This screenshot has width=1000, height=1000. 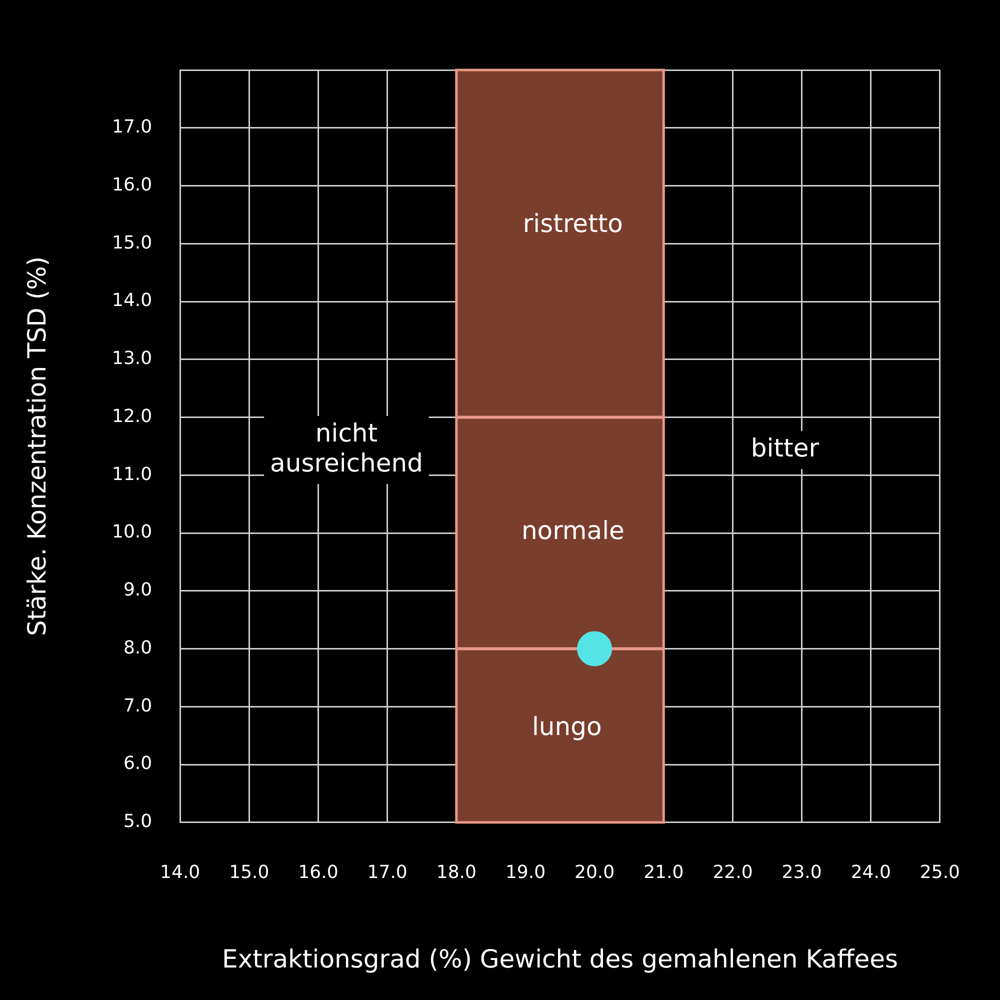 I want to click on x-tick-label: 16.0, so click(x=318, y=872).